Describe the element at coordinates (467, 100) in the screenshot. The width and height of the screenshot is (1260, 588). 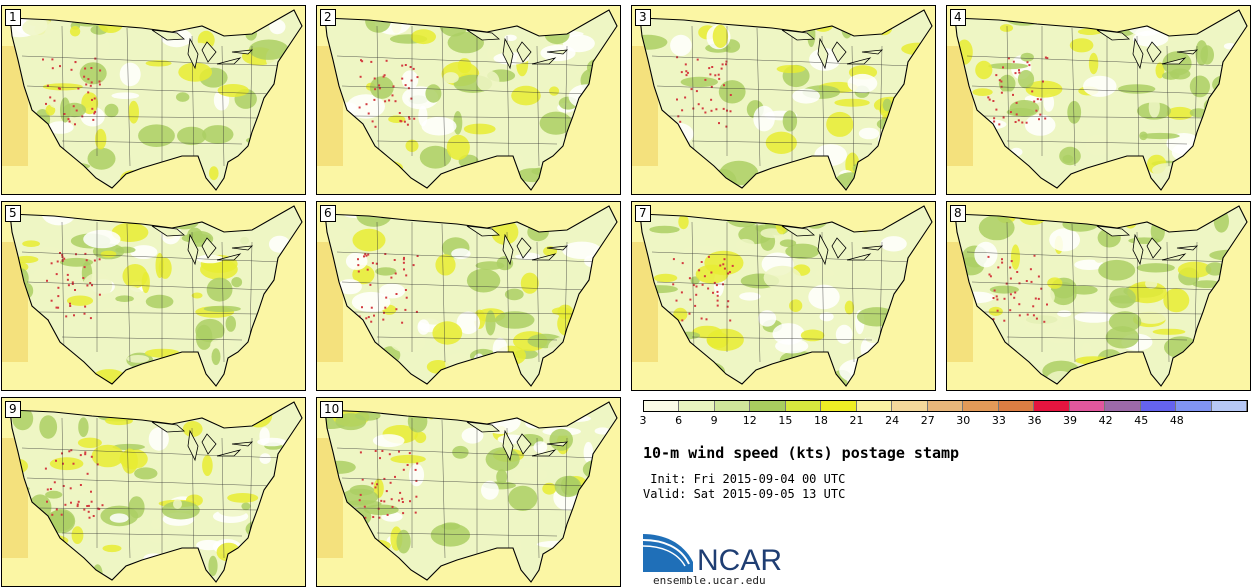
I see `wind-speed-map` at that location.